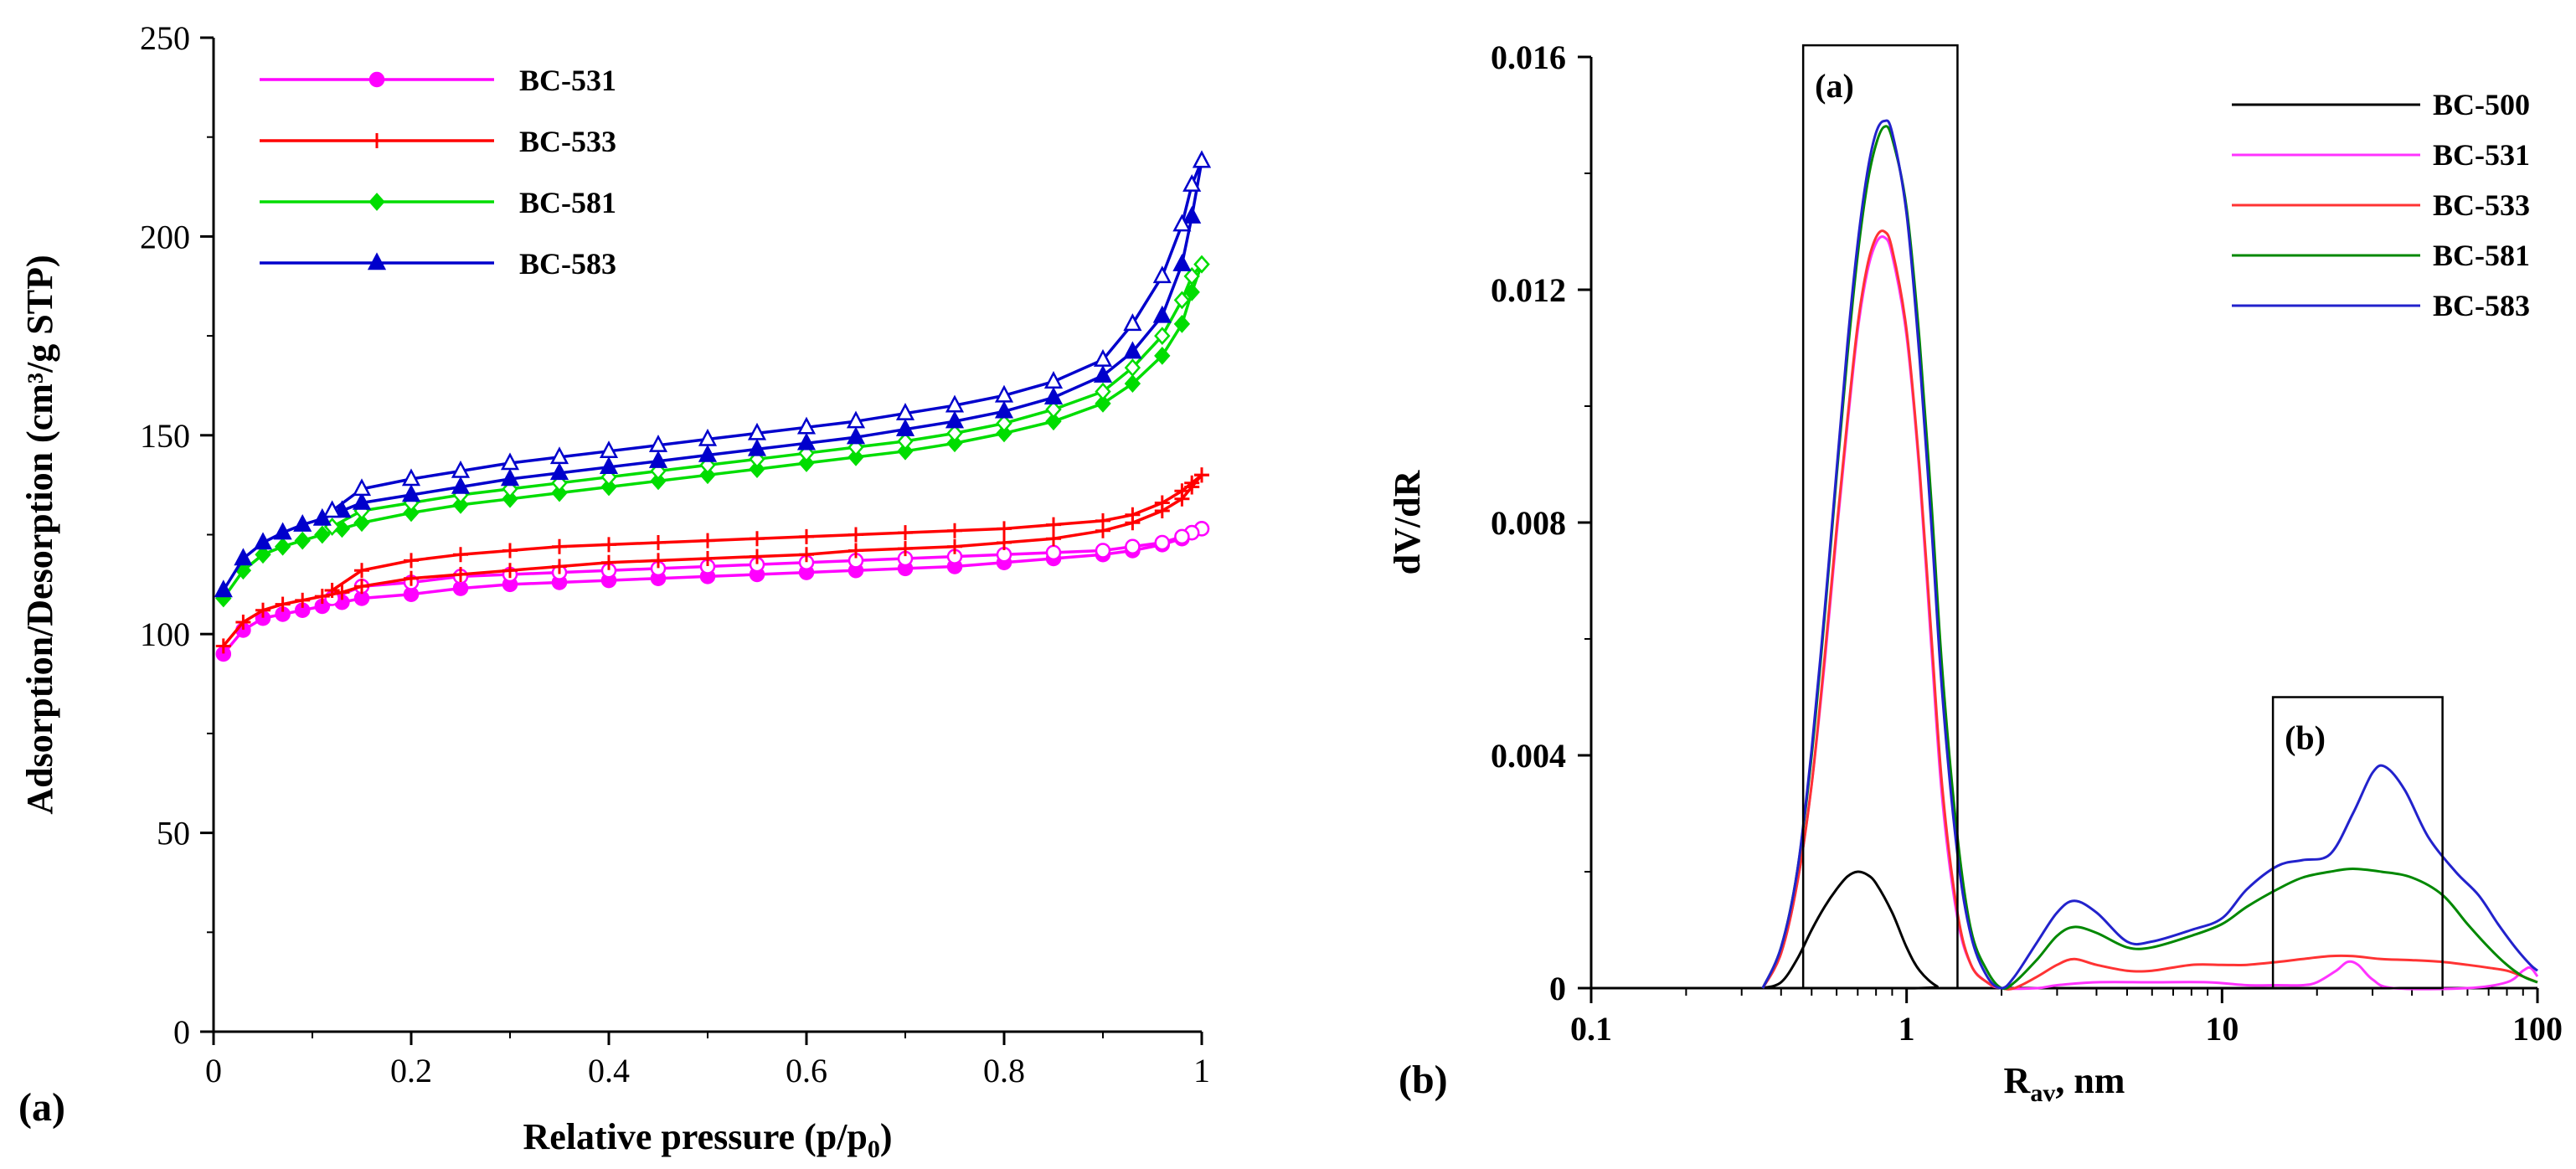 This screenshot has width=2576, height=1169. Describe the element at coordinates (2090, 1080) in the screenshot. I see `x-axis-label-b-end: , nm` at that location.